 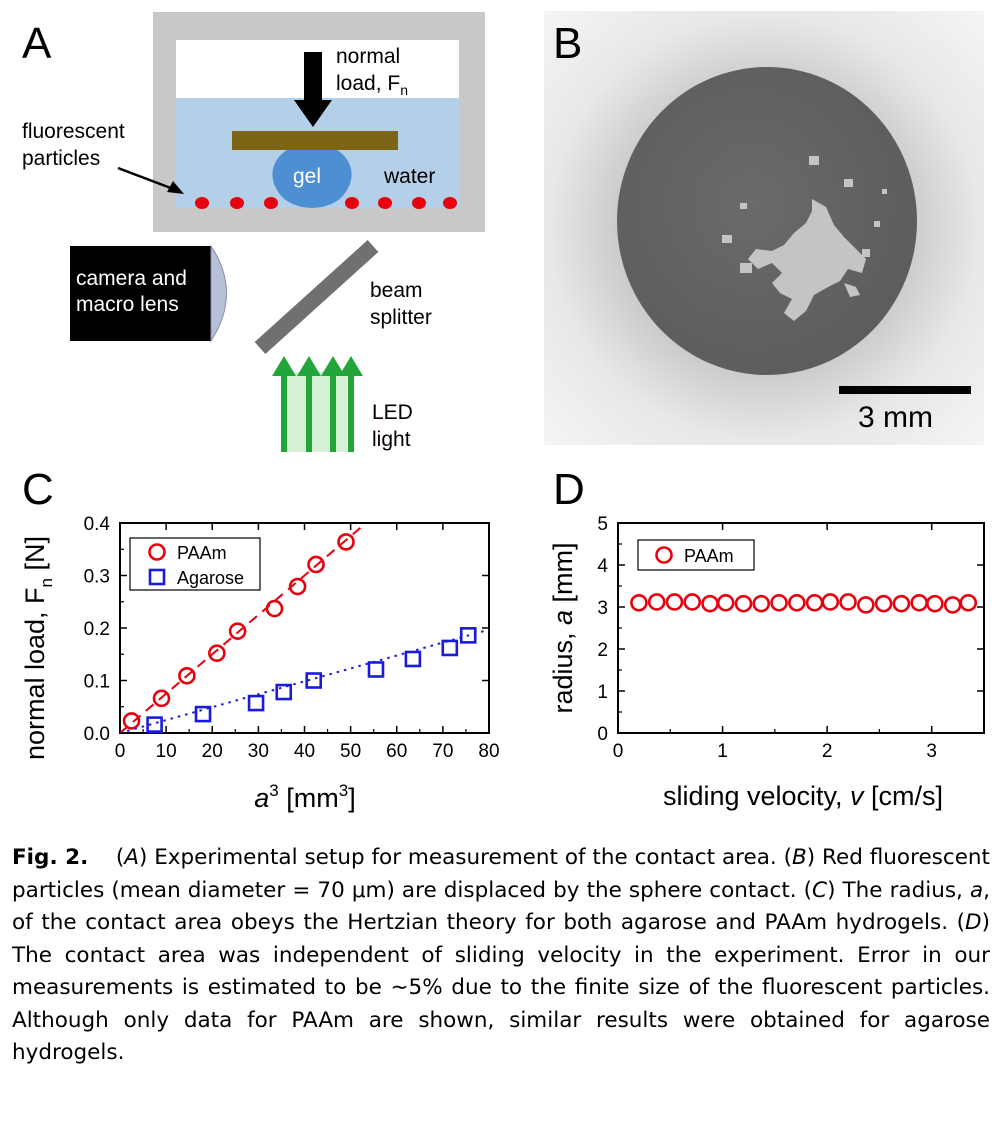 I want to click on caption-c-text1: ) The radius,, so click(x=898, y=890).